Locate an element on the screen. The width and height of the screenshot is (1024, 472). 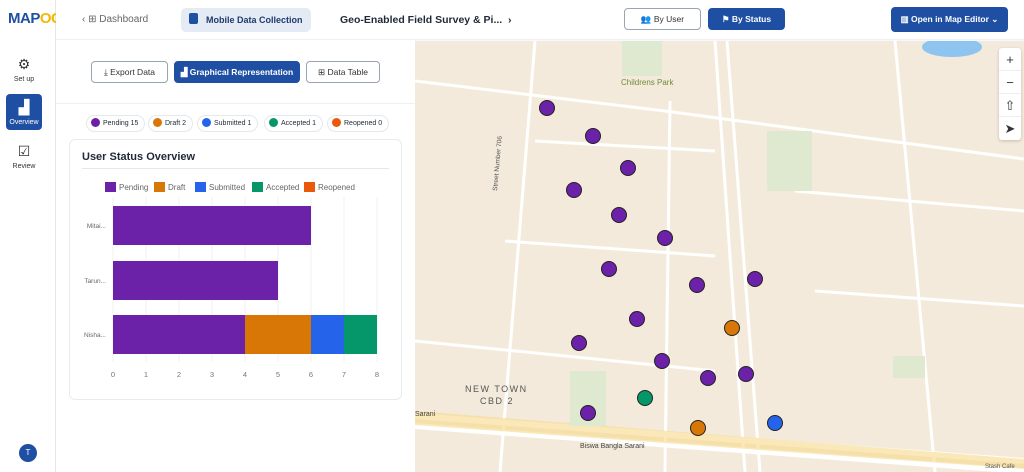
map-controls: + − ⇧ ➤ is located at coordinates (1010, 94).